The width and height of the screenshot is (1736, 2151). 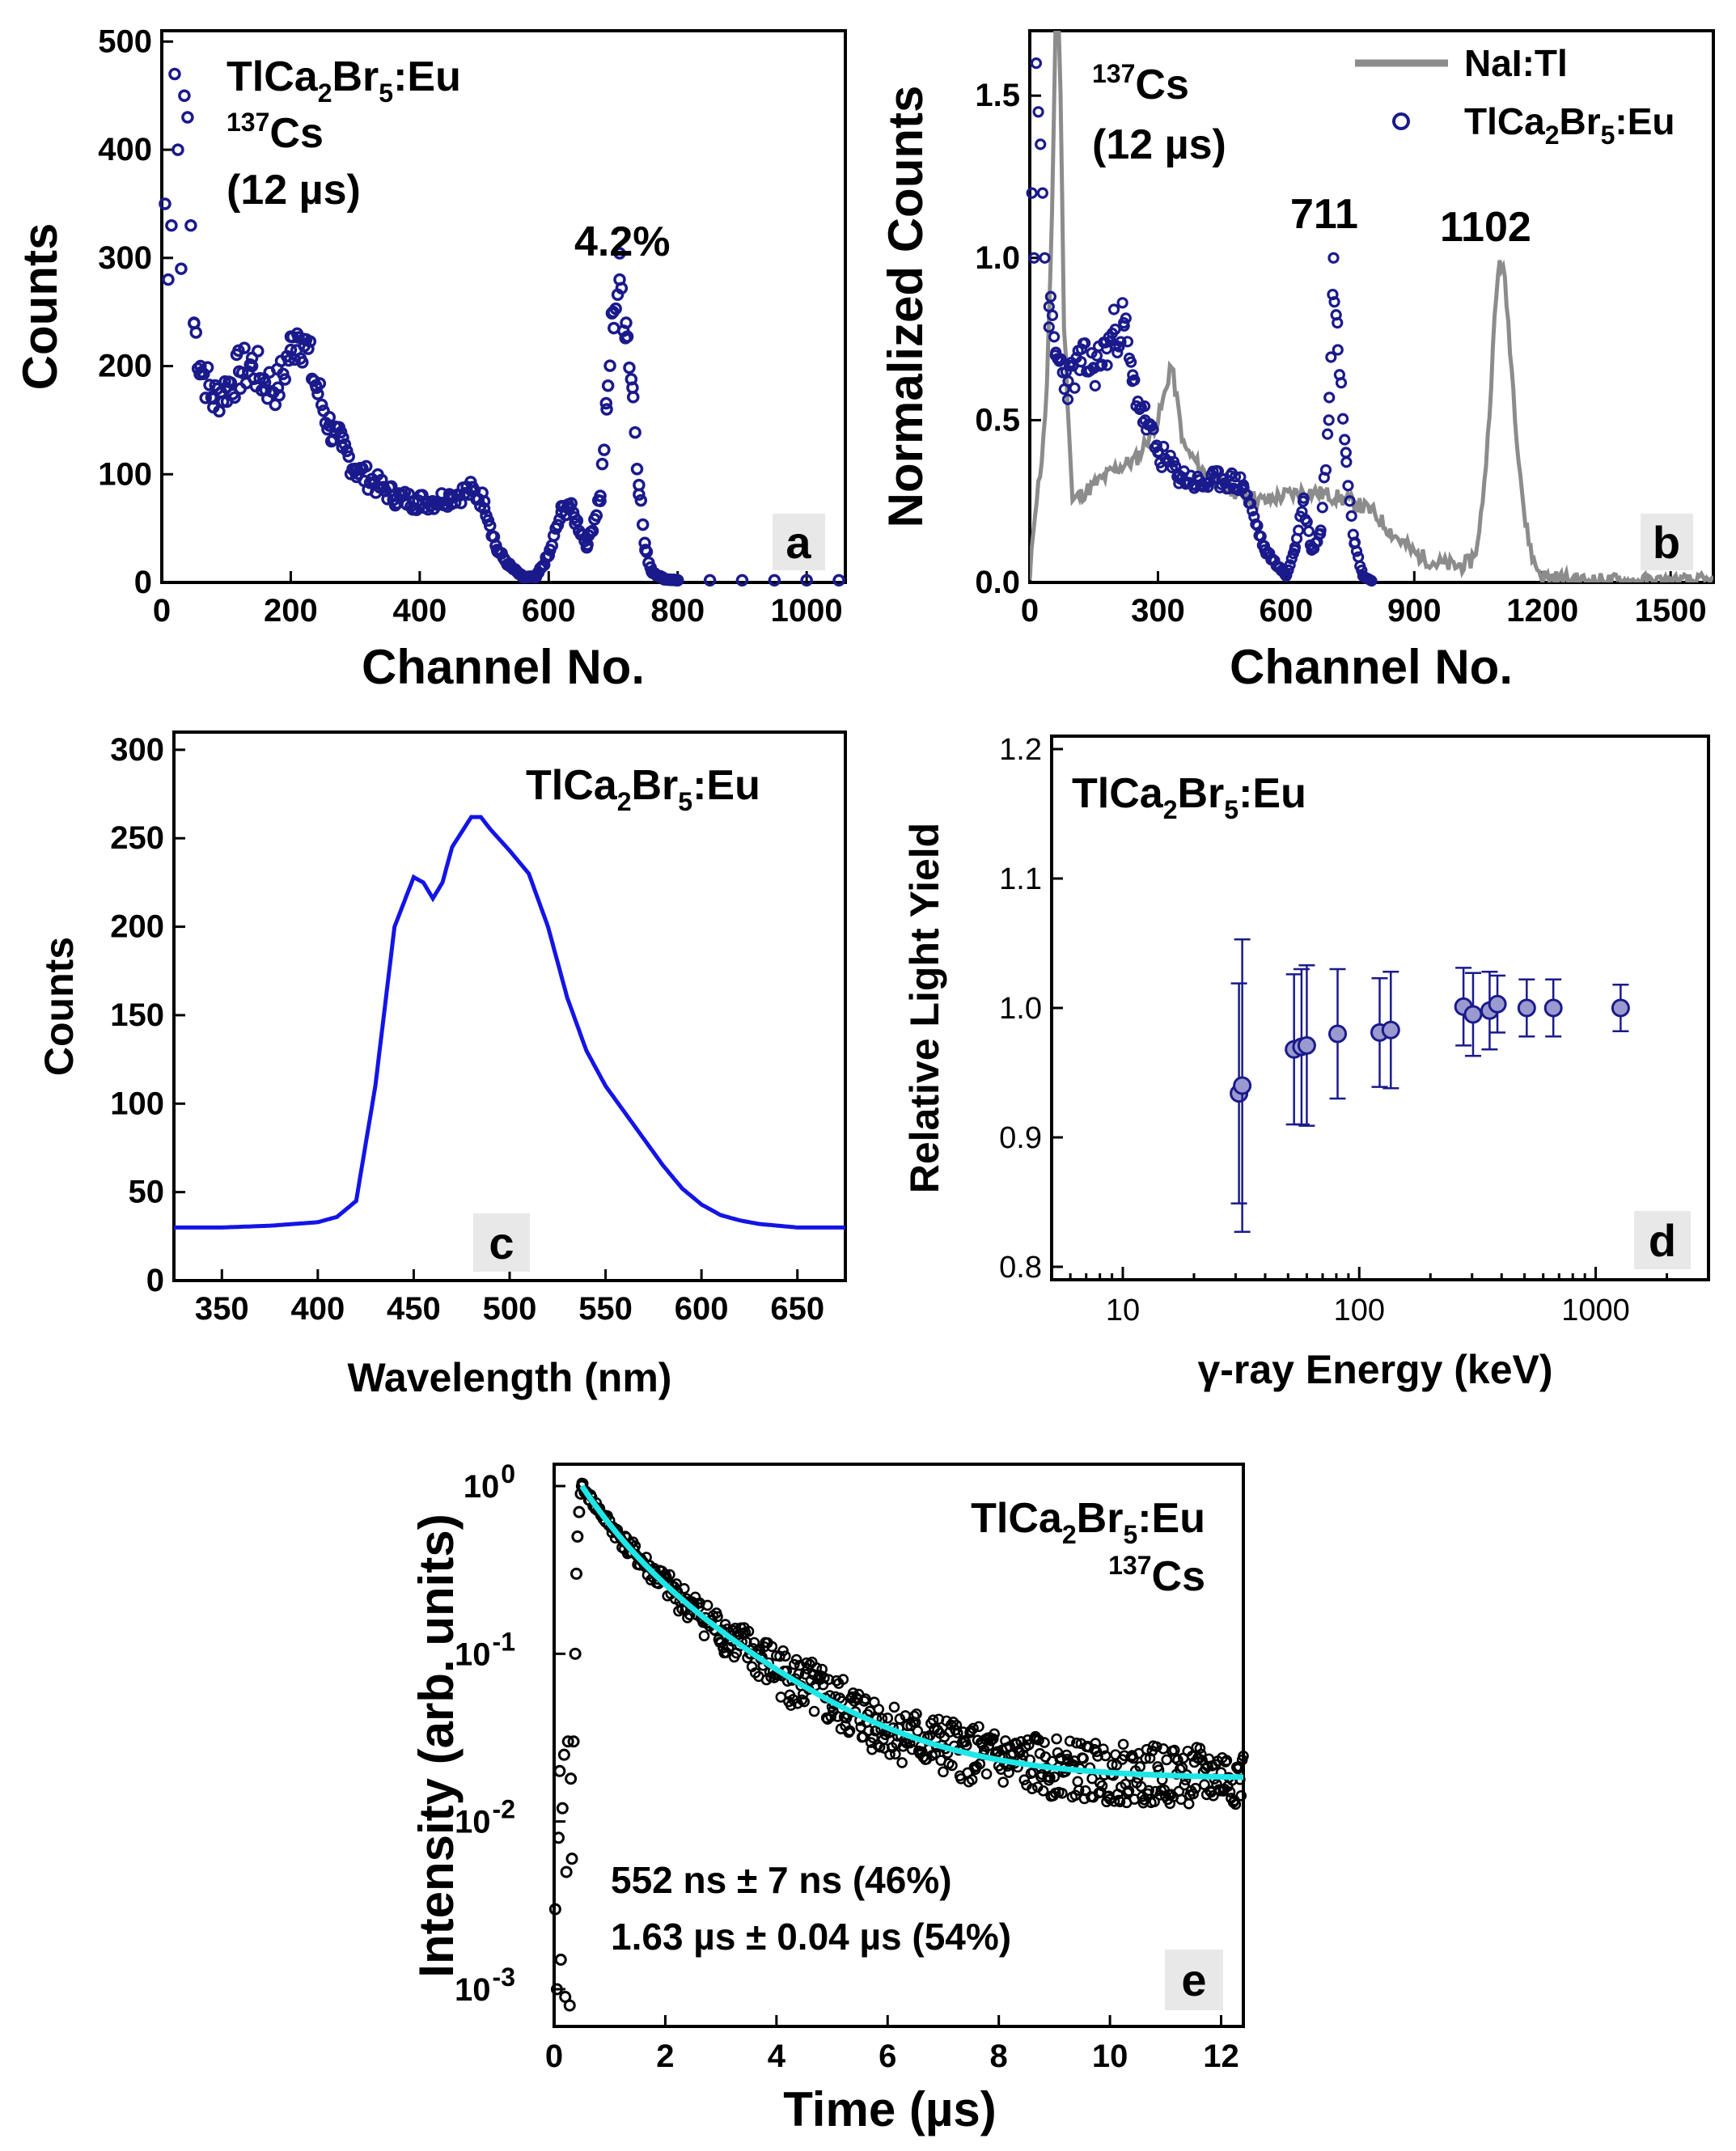 What do you see at coordinates (40, 307) in the screenshot?
I see `panel-a-ylabel: Counts` at bounding box center [40, 307].